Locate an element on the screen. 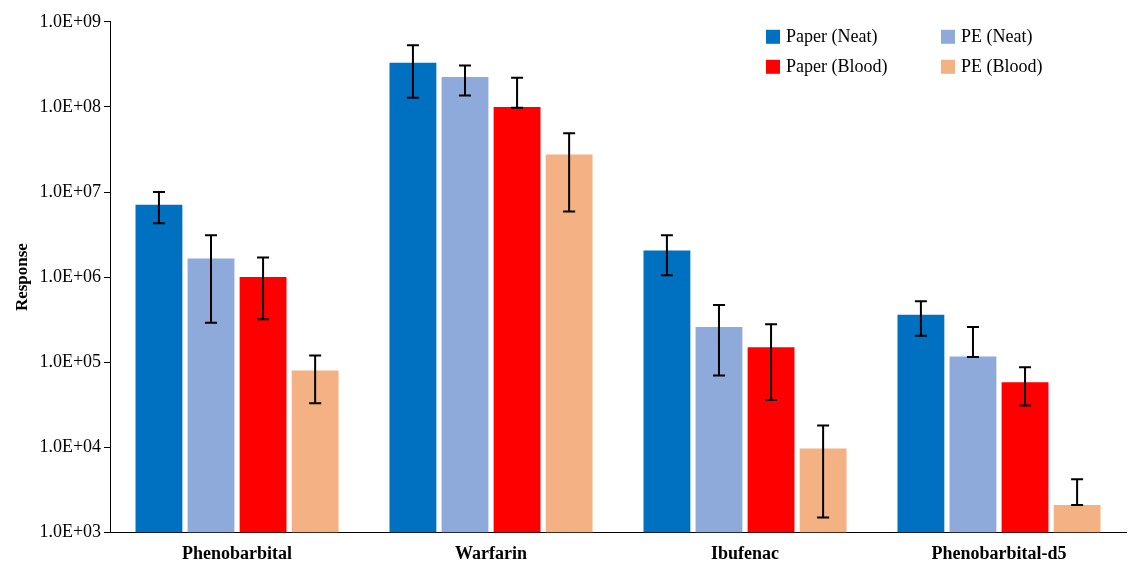 The height and width of the screenshot is (577, 1144). y-tick-label: 1.0E+06 is located at coordinates (70, 275).